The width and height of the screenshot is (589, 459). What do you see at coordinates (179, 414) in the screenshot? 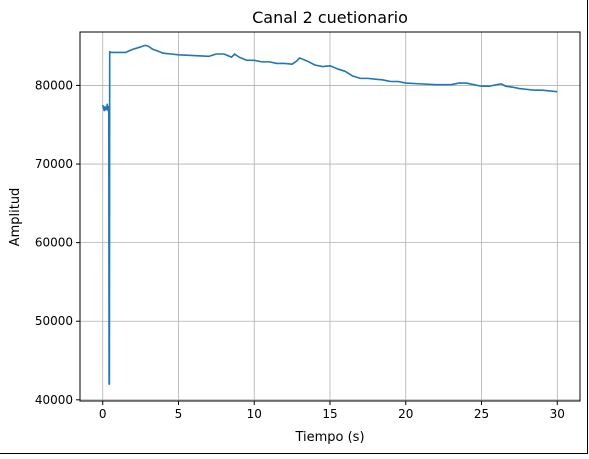
I see `x-tick-label: 5` at bounding box center [179, 414].